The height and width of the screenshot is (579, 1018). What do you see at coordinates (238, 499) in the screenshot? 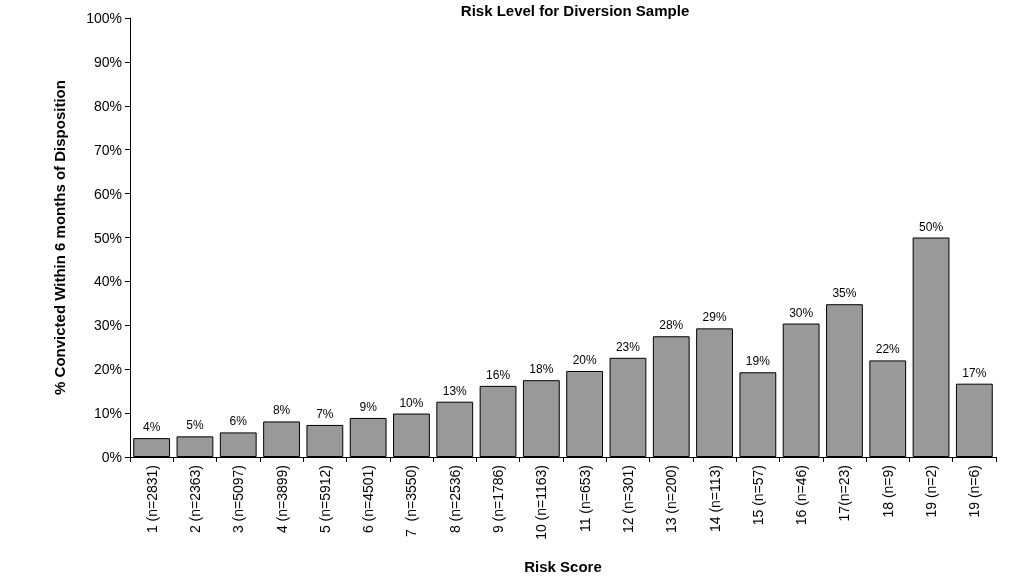
I see `x-tick-label: 3 (n=5097)` at bounding box center [238, 499].